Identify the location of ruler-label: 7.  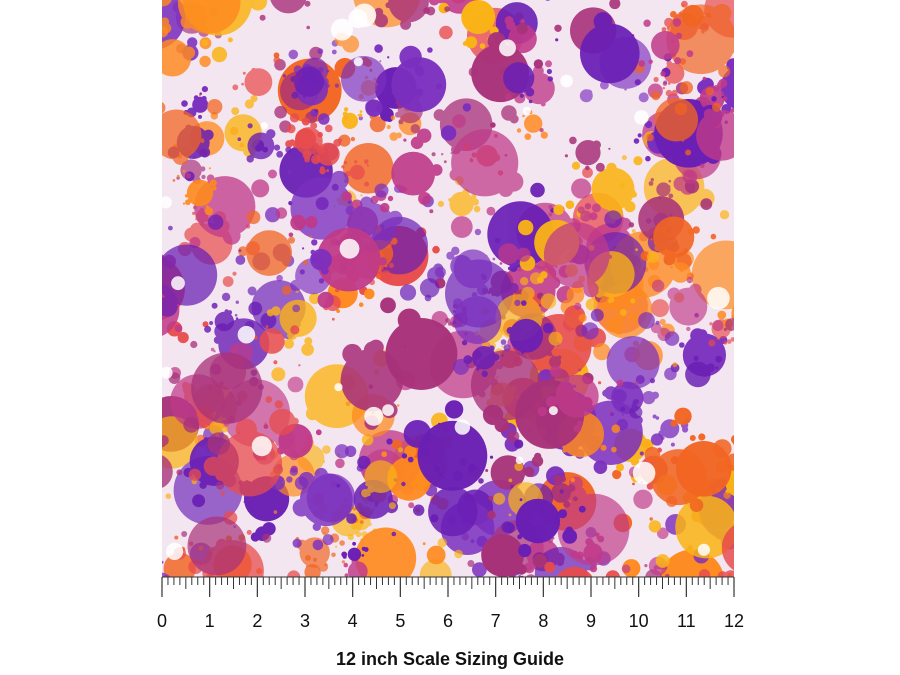
(496, 621).